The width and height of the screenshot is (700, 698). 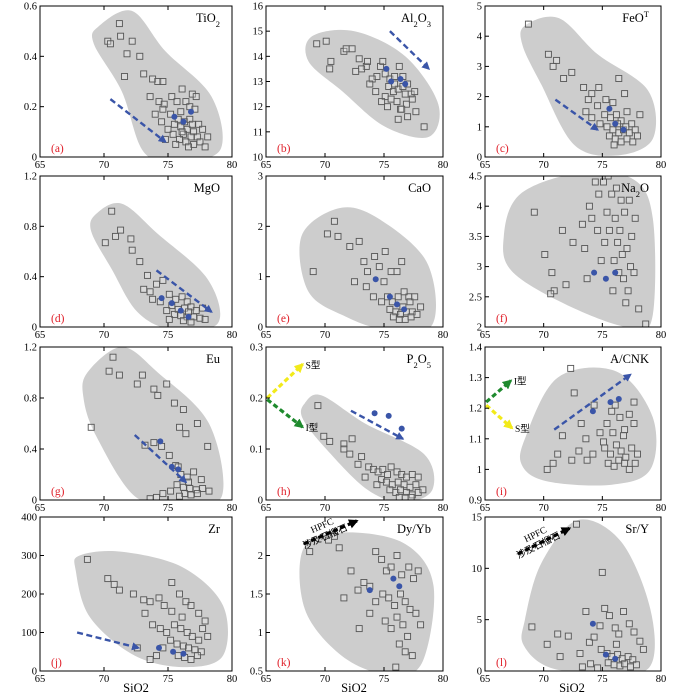 What do you see at coordinates (213, 359) in the screenshot?
I see `panel-title-g: Eu` at bounding box center [213, 359].